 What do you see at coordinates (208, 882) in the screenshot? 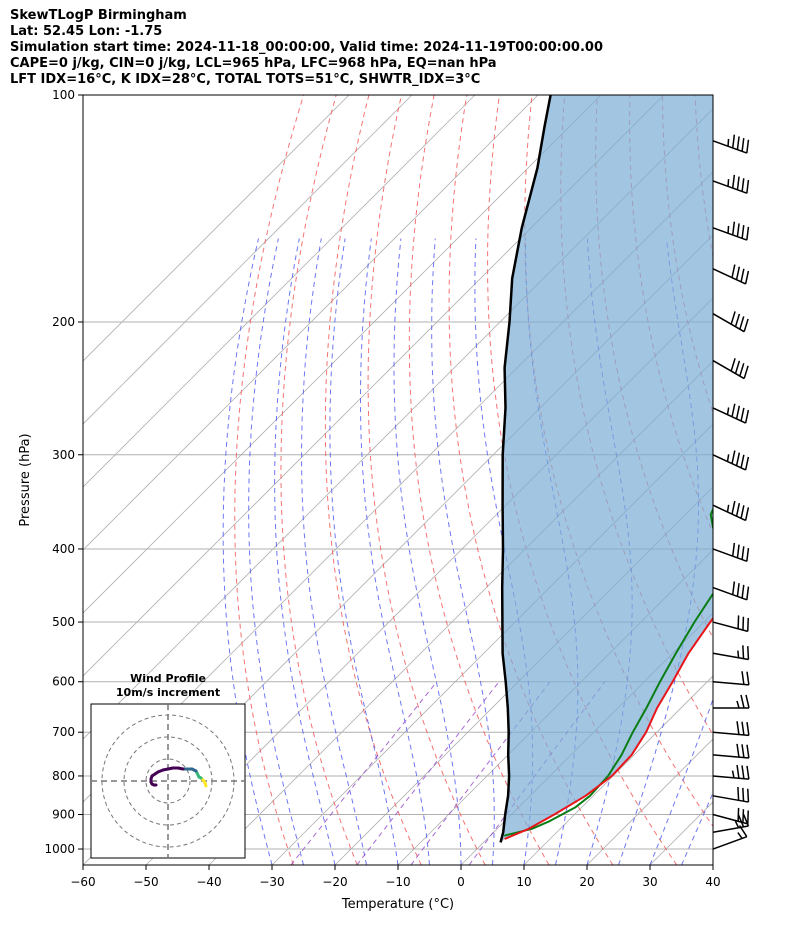
I see `x-tick-label: −40` at bounding box center [208, 882].